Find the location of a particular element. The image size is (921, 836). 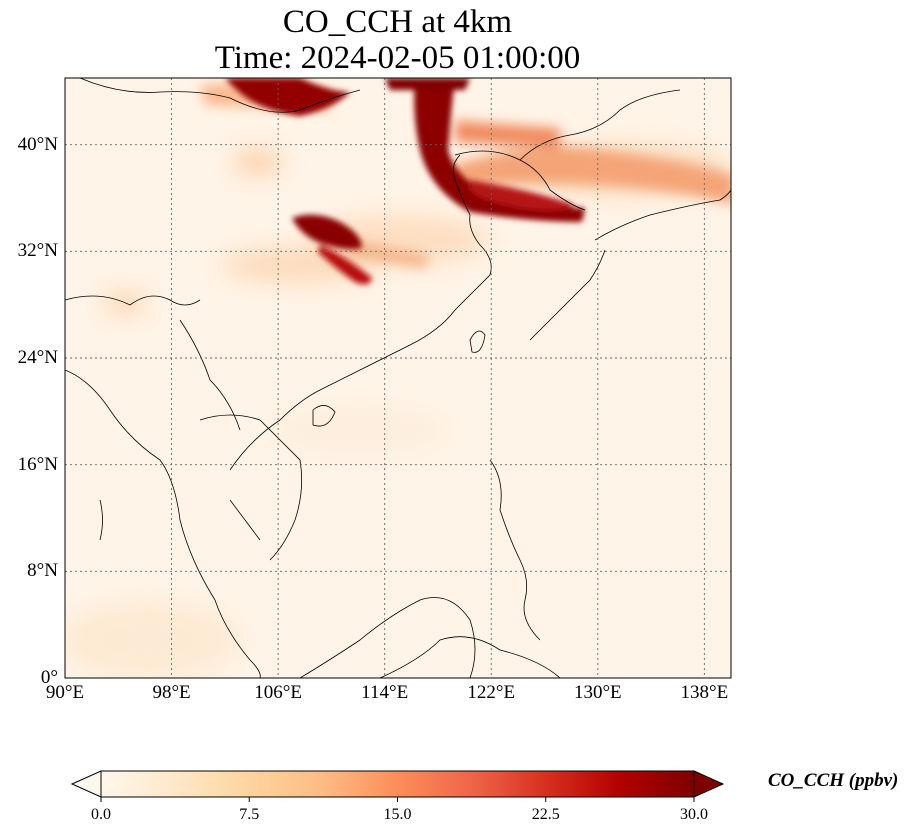

longitude-tick-label: 114°E is located at coordinates (385, 692).